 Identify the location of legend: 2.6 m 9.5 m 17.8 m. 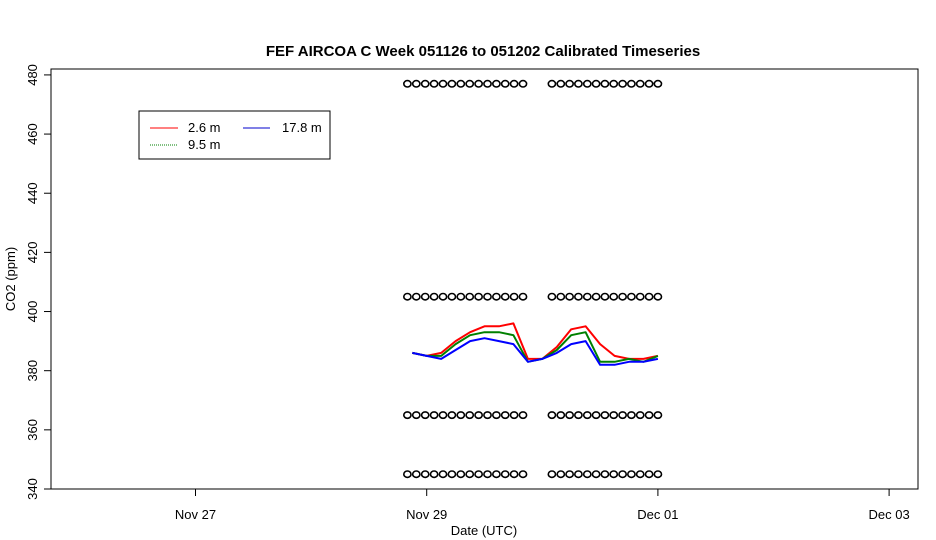
(234, 135).